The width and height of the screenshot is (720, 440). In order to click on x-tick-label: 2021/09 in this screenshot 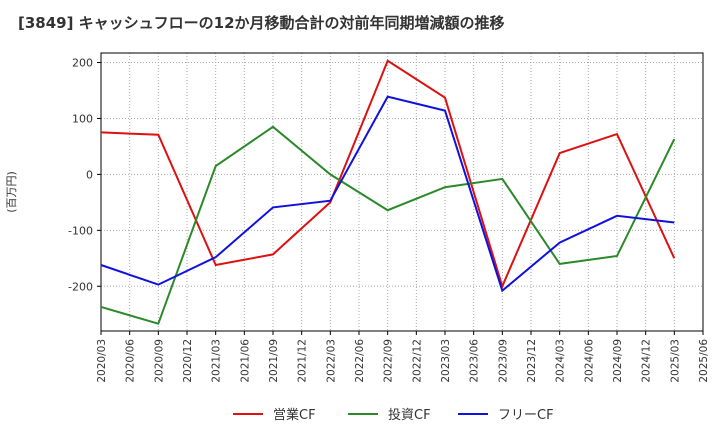, I will do `click(274, 361)`.